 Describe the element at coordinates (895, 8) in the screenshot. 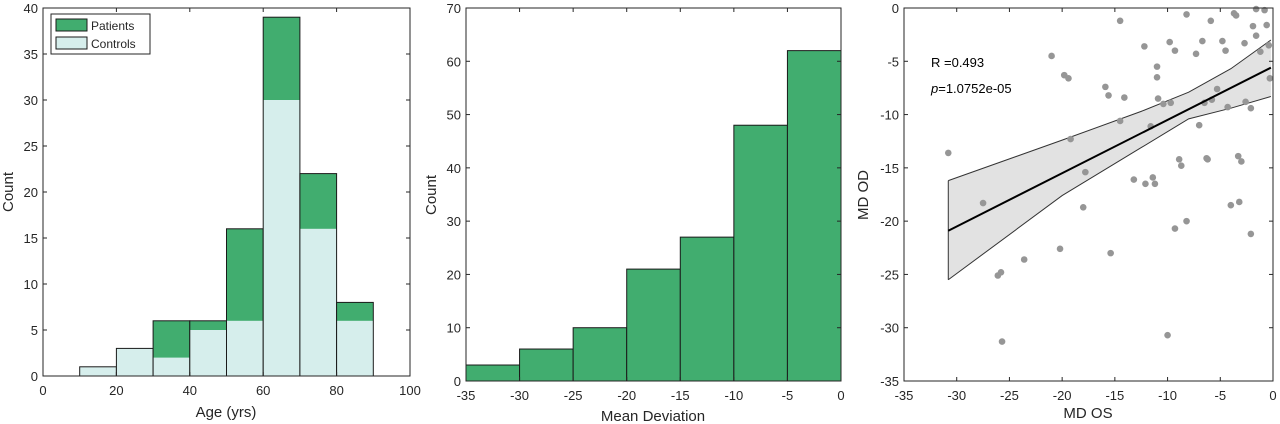

I see `scatter-ytick-label: 0` at that location.